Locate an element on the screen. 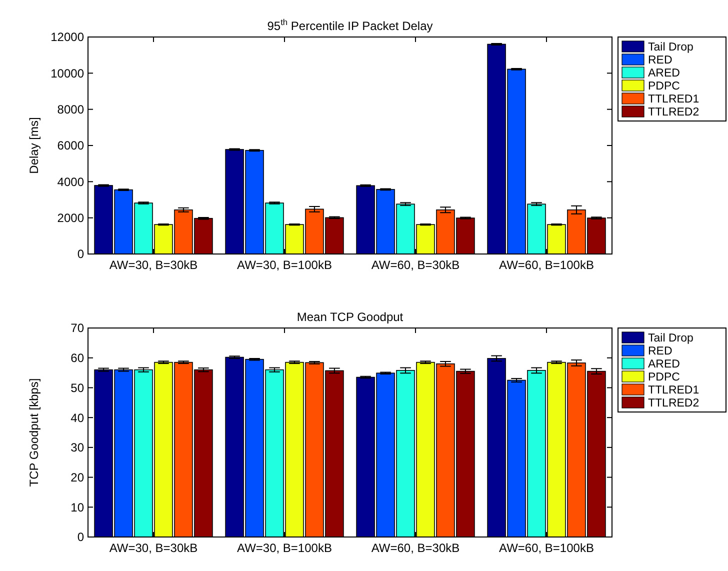  y-axis-title: Delay [ms] is located at coordinates (34, 145).